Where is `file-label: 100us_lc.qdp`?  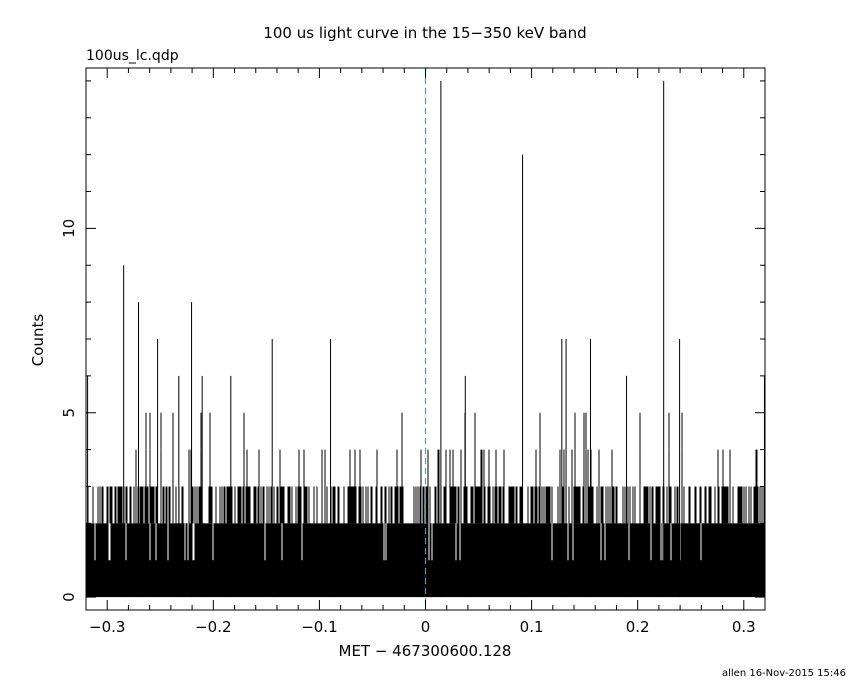 file-label: 100us_lc.qdp is located at coordinates (132, 56).